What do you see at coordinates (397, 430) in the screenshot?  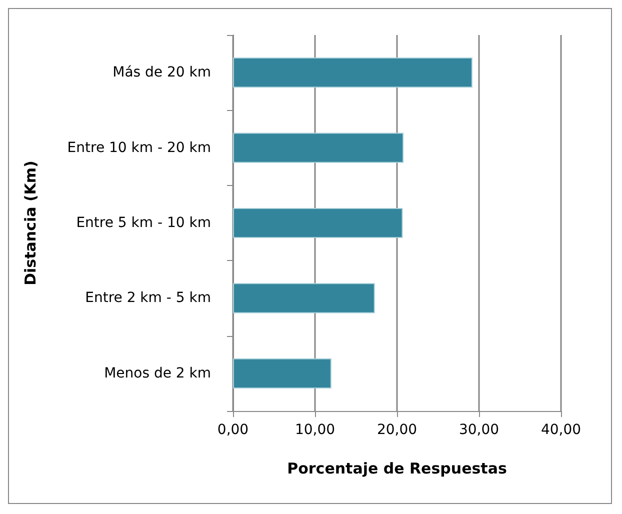 I see `x-tick-label: 20,00` at bounding box center [397, 430].